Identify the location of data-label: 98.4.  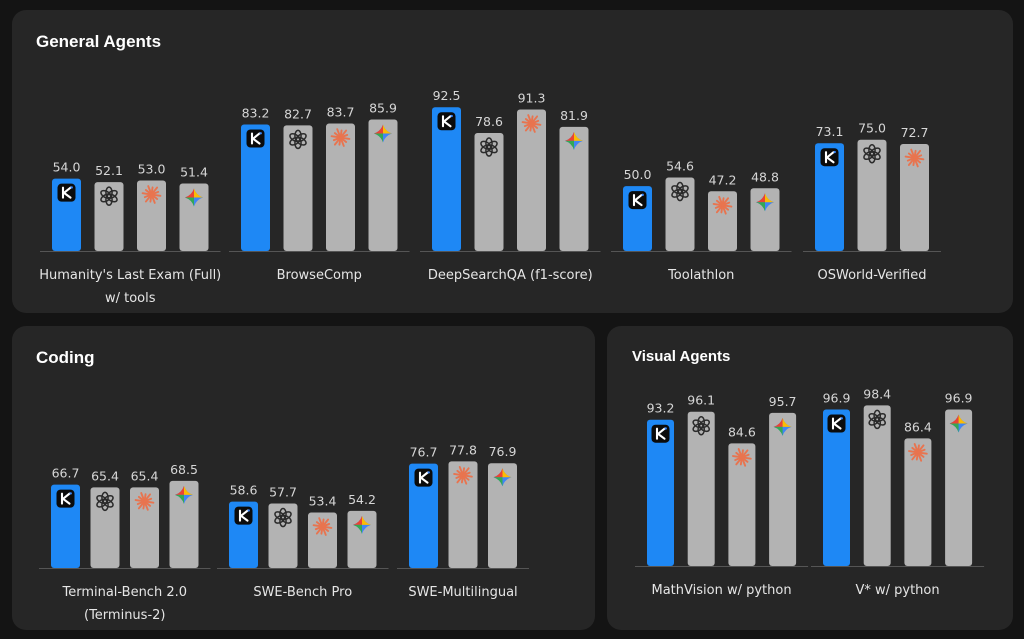
(877, 393).